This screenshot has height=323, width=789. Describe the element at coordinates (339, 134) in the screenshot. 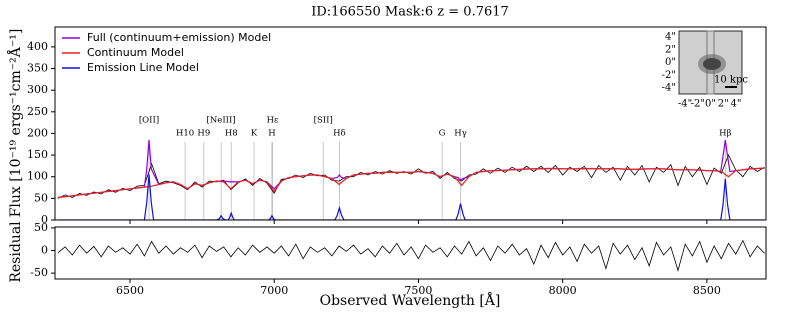

I see `line-label: Hδ` at that location.